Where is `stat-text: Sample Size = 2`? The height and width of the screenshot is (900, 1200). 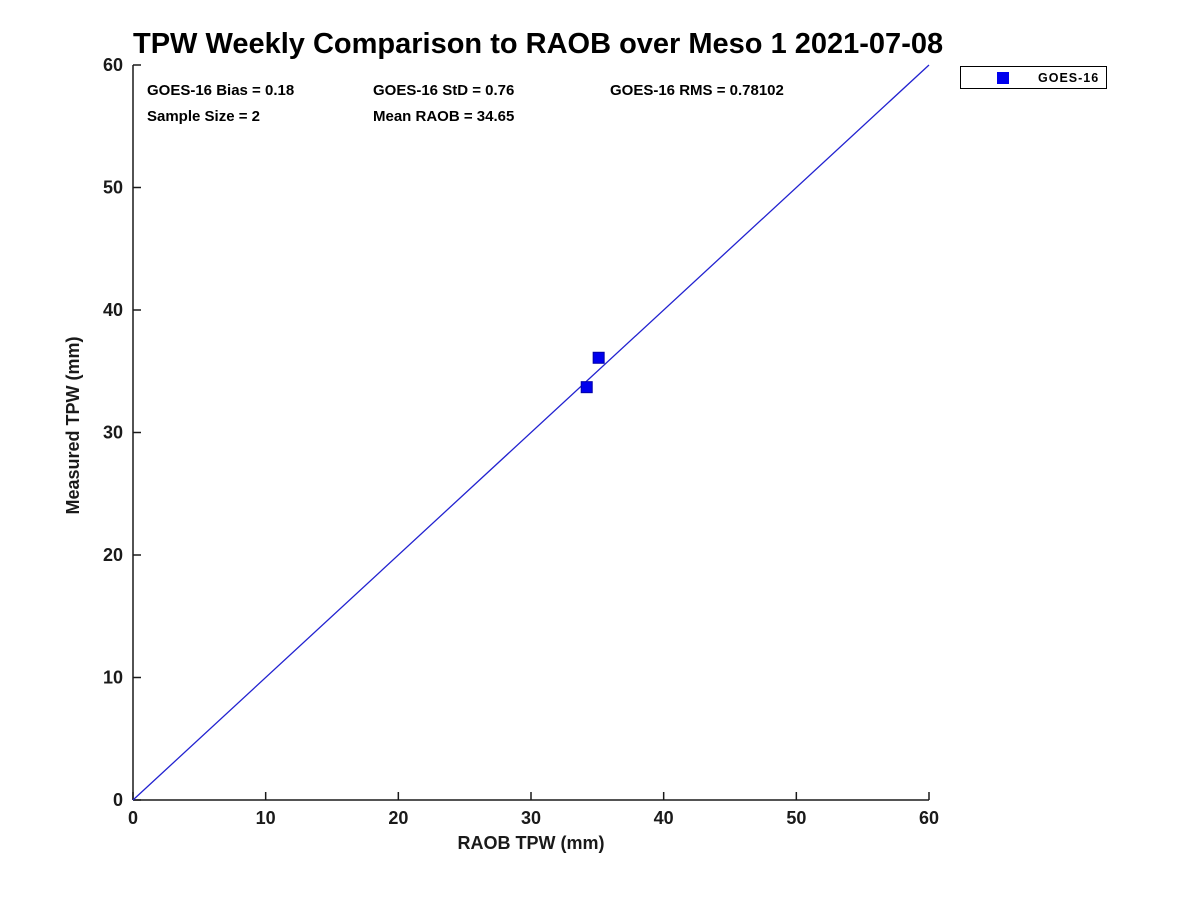 stat-text: Sample Size = 2 is located at coordinates (203, 116).